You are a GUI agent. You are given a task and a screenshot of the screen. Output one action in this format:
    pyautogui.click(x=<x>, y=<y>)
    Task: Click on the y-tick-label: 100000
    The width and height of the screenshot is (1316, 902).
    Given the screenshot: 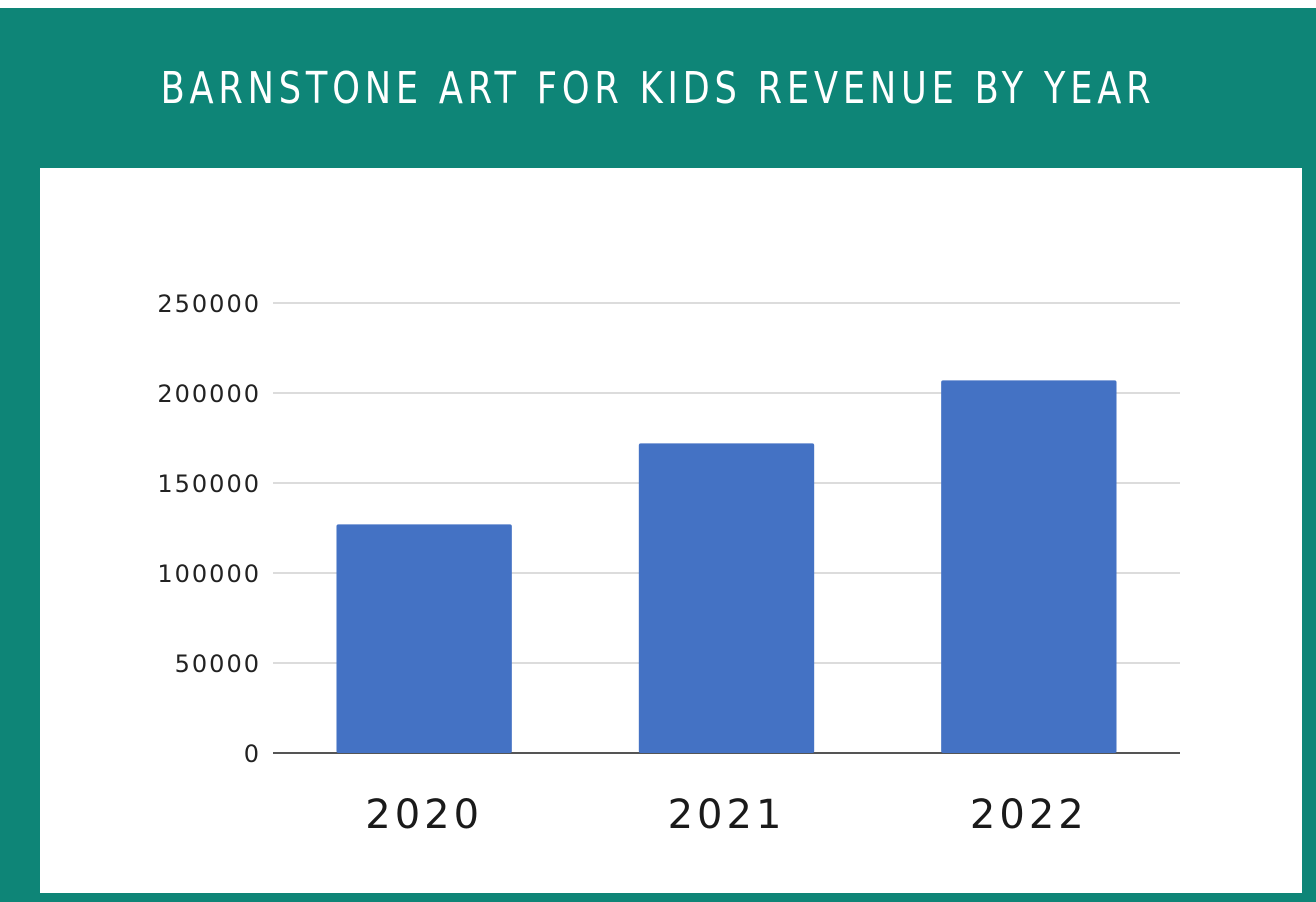 What is the action you would take?
    pyautogui.click(x=209, y=574)
    